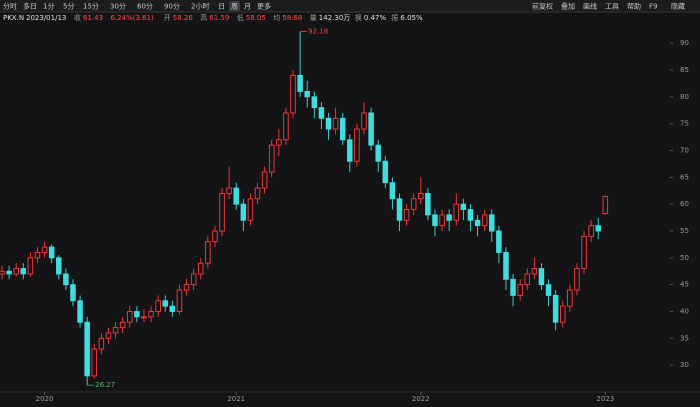  Describe the element at coordinates (46, 18) in the screenshot. I see `date: 2023/01/13` at that location.